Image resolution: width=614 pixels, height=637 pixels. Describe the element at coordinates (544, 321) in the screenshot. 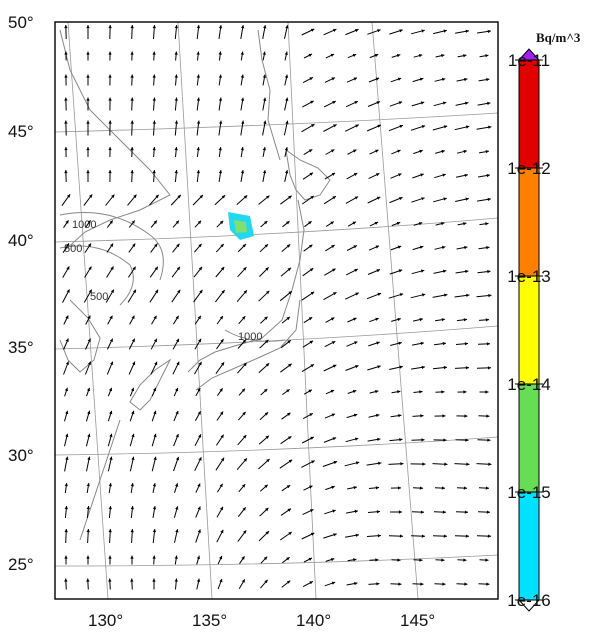

I see `colorbar: Bq/m^3 1e-11 1e-12 1e-13 1e-14 1e-15 1e-16` at that location.